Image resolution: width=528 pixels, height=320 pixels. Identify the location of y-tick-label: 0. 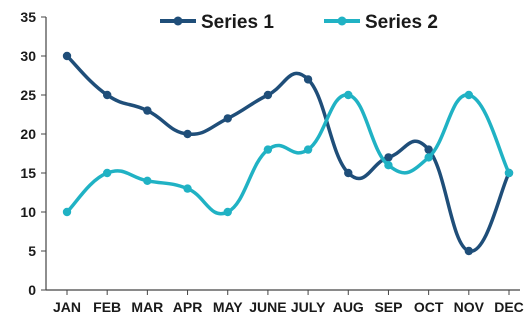
(32, 290).